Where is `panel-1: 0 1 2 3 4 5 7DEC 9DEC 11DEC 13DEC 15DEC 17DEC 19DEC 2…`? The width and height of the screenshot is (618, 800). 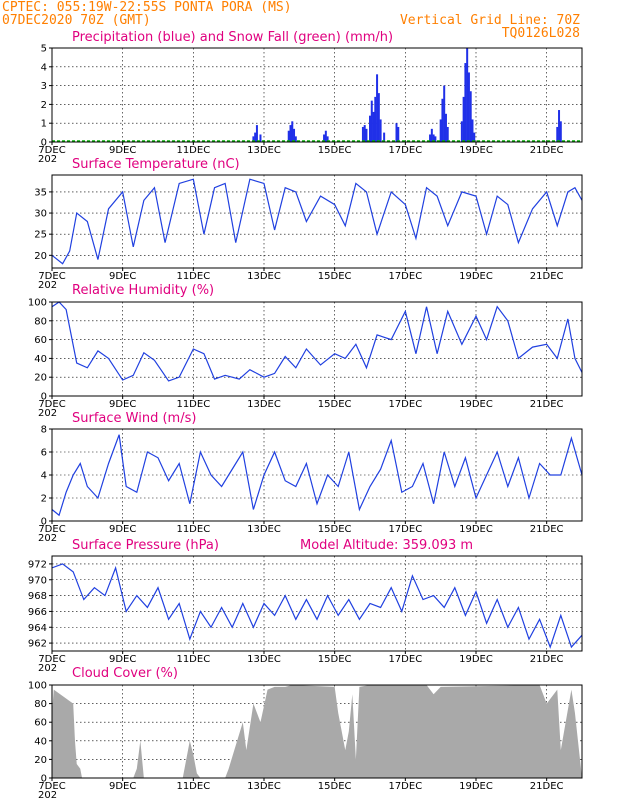
panel-1: 0 1 2 3 4 5 7DEC 9DEC 11DEC 13DEC 15DEC 17DEC 19DEC 2… is located at coordinates (310, 97).